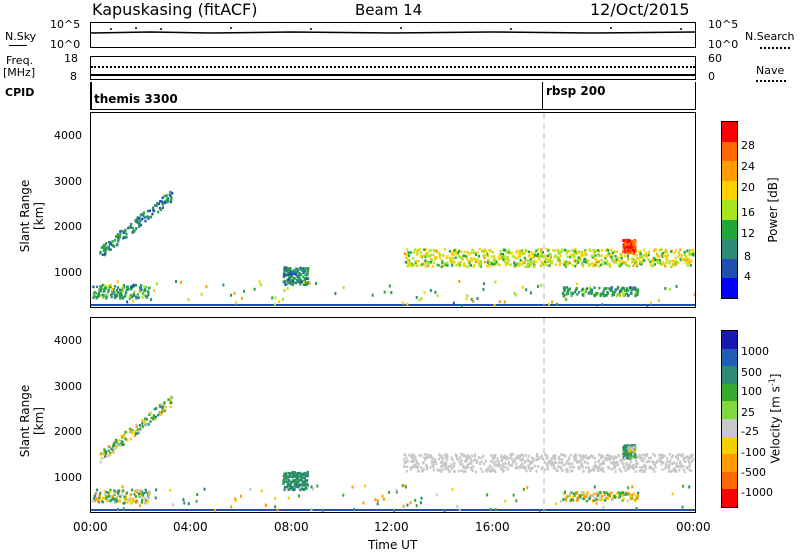 Image resolution: width=800 pixels, height=554 pixels. What do you see at coordinates (549, 258) in the screenshot?
I see `scatter-cluster-ground-scatter-band` at bounding box center [549, 258].